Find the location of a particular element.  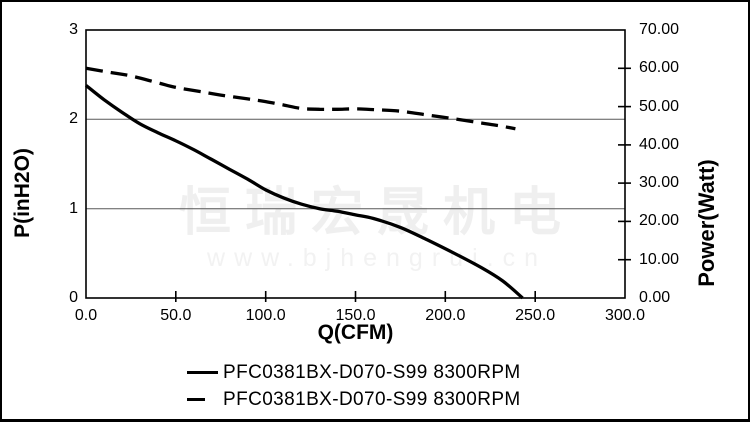

x-tick-label: 250.0 is located at coordinates (535, 315).